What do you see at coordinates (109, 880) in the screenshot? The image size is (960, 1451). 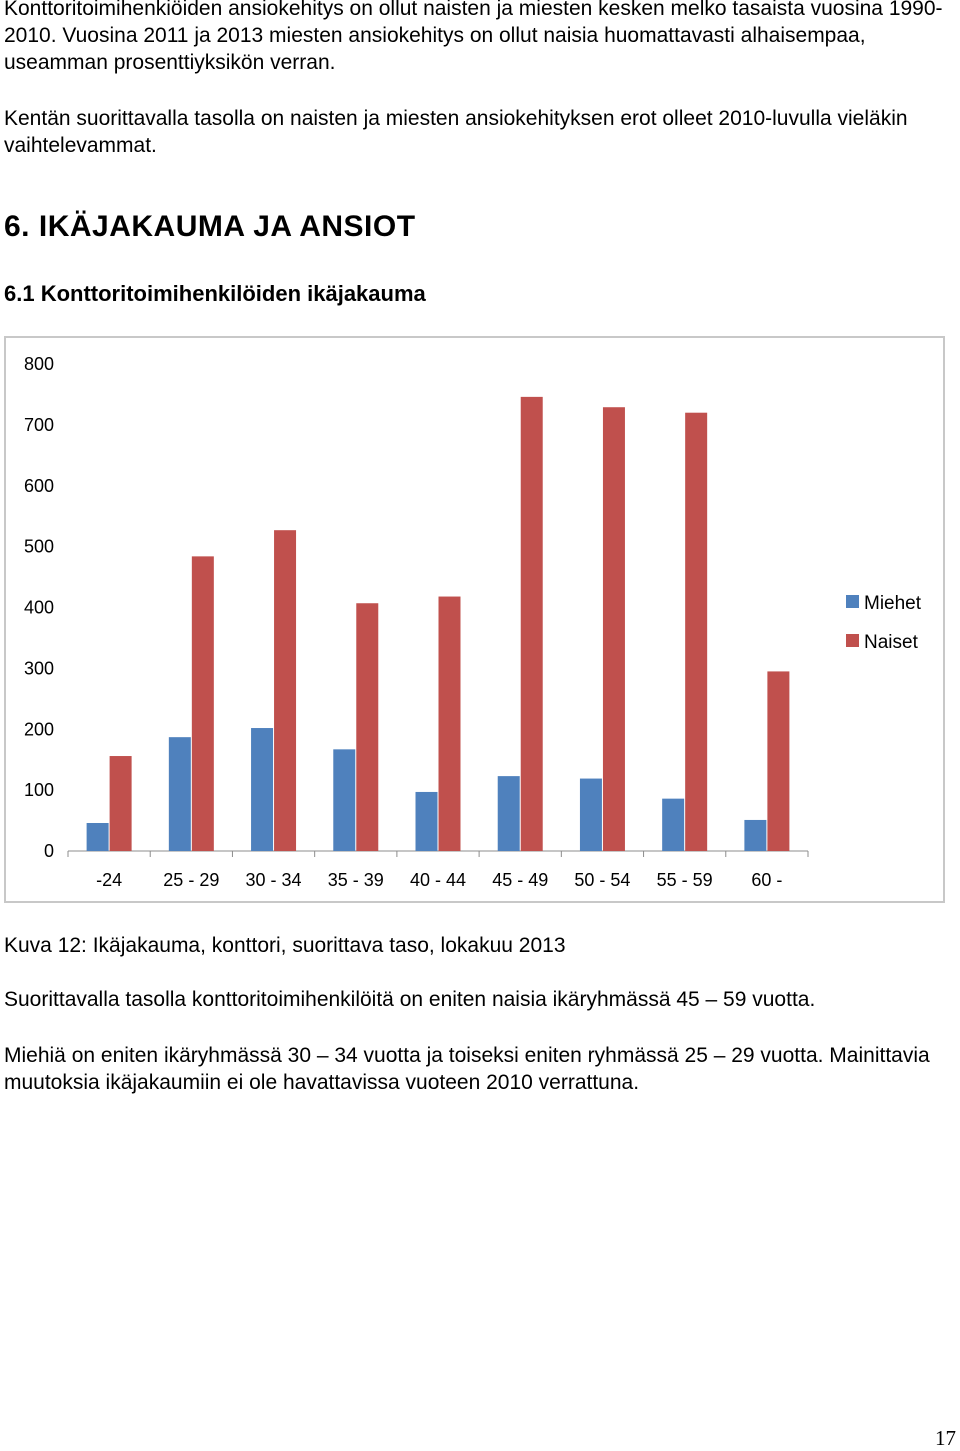 I see `x-tick-label: -24` at bounding box center [109, 880].